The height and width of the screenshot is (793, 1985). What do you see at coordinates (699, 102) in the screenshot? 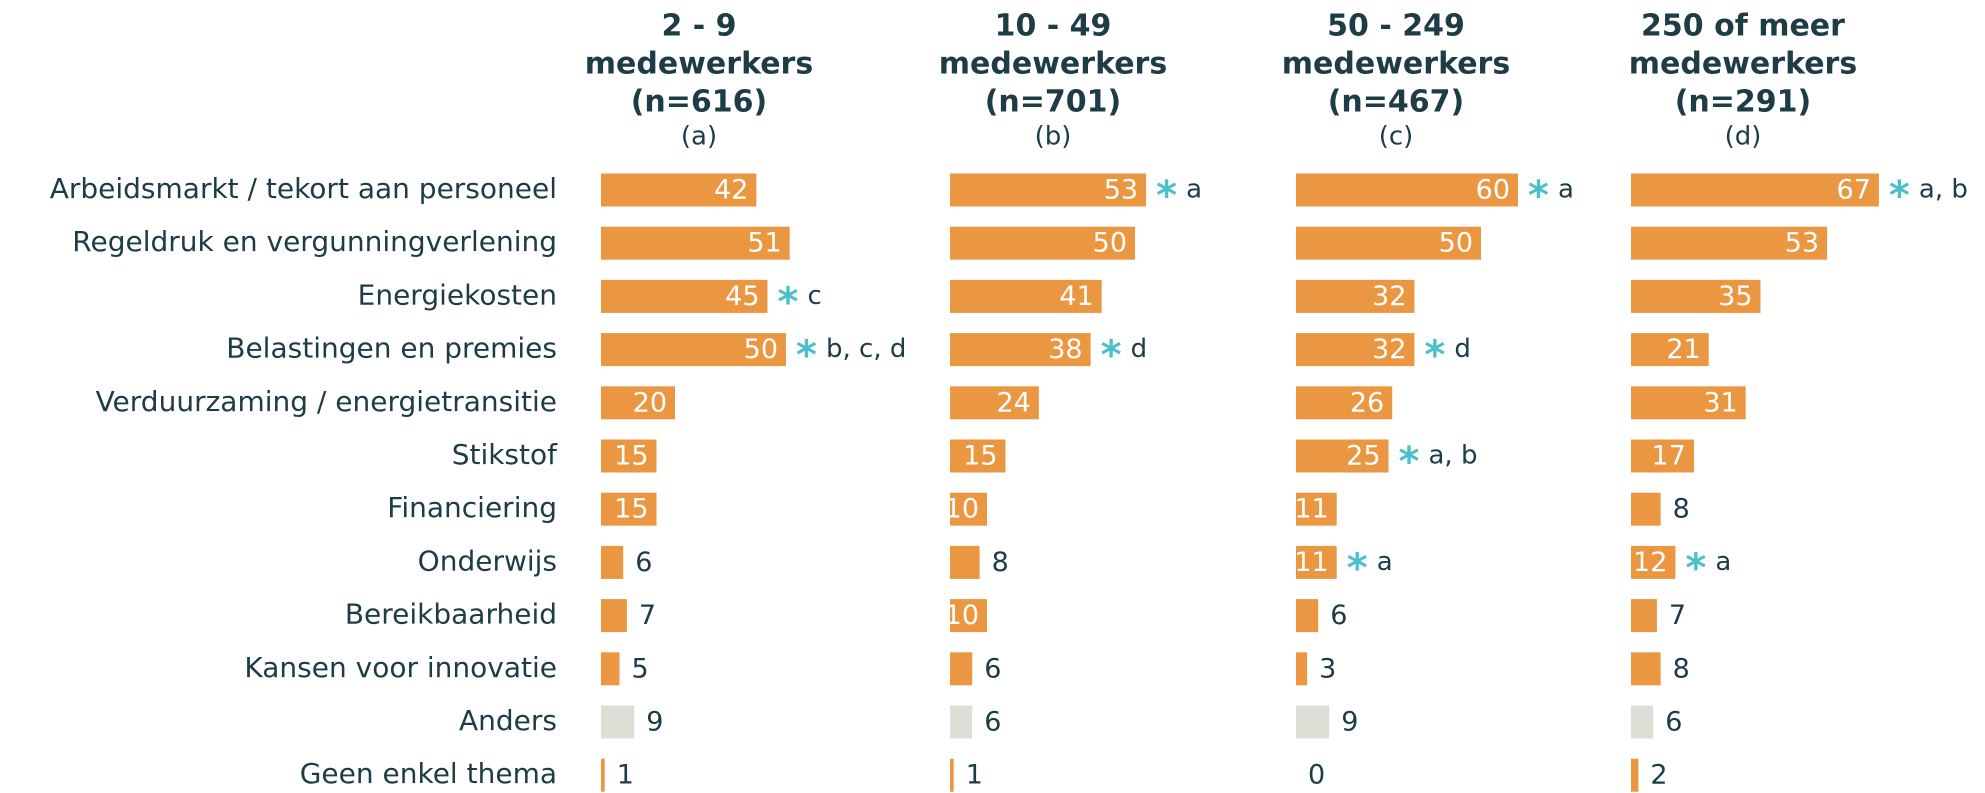
I see `panel-title: (n=616)` at bounding box center [699, 102].